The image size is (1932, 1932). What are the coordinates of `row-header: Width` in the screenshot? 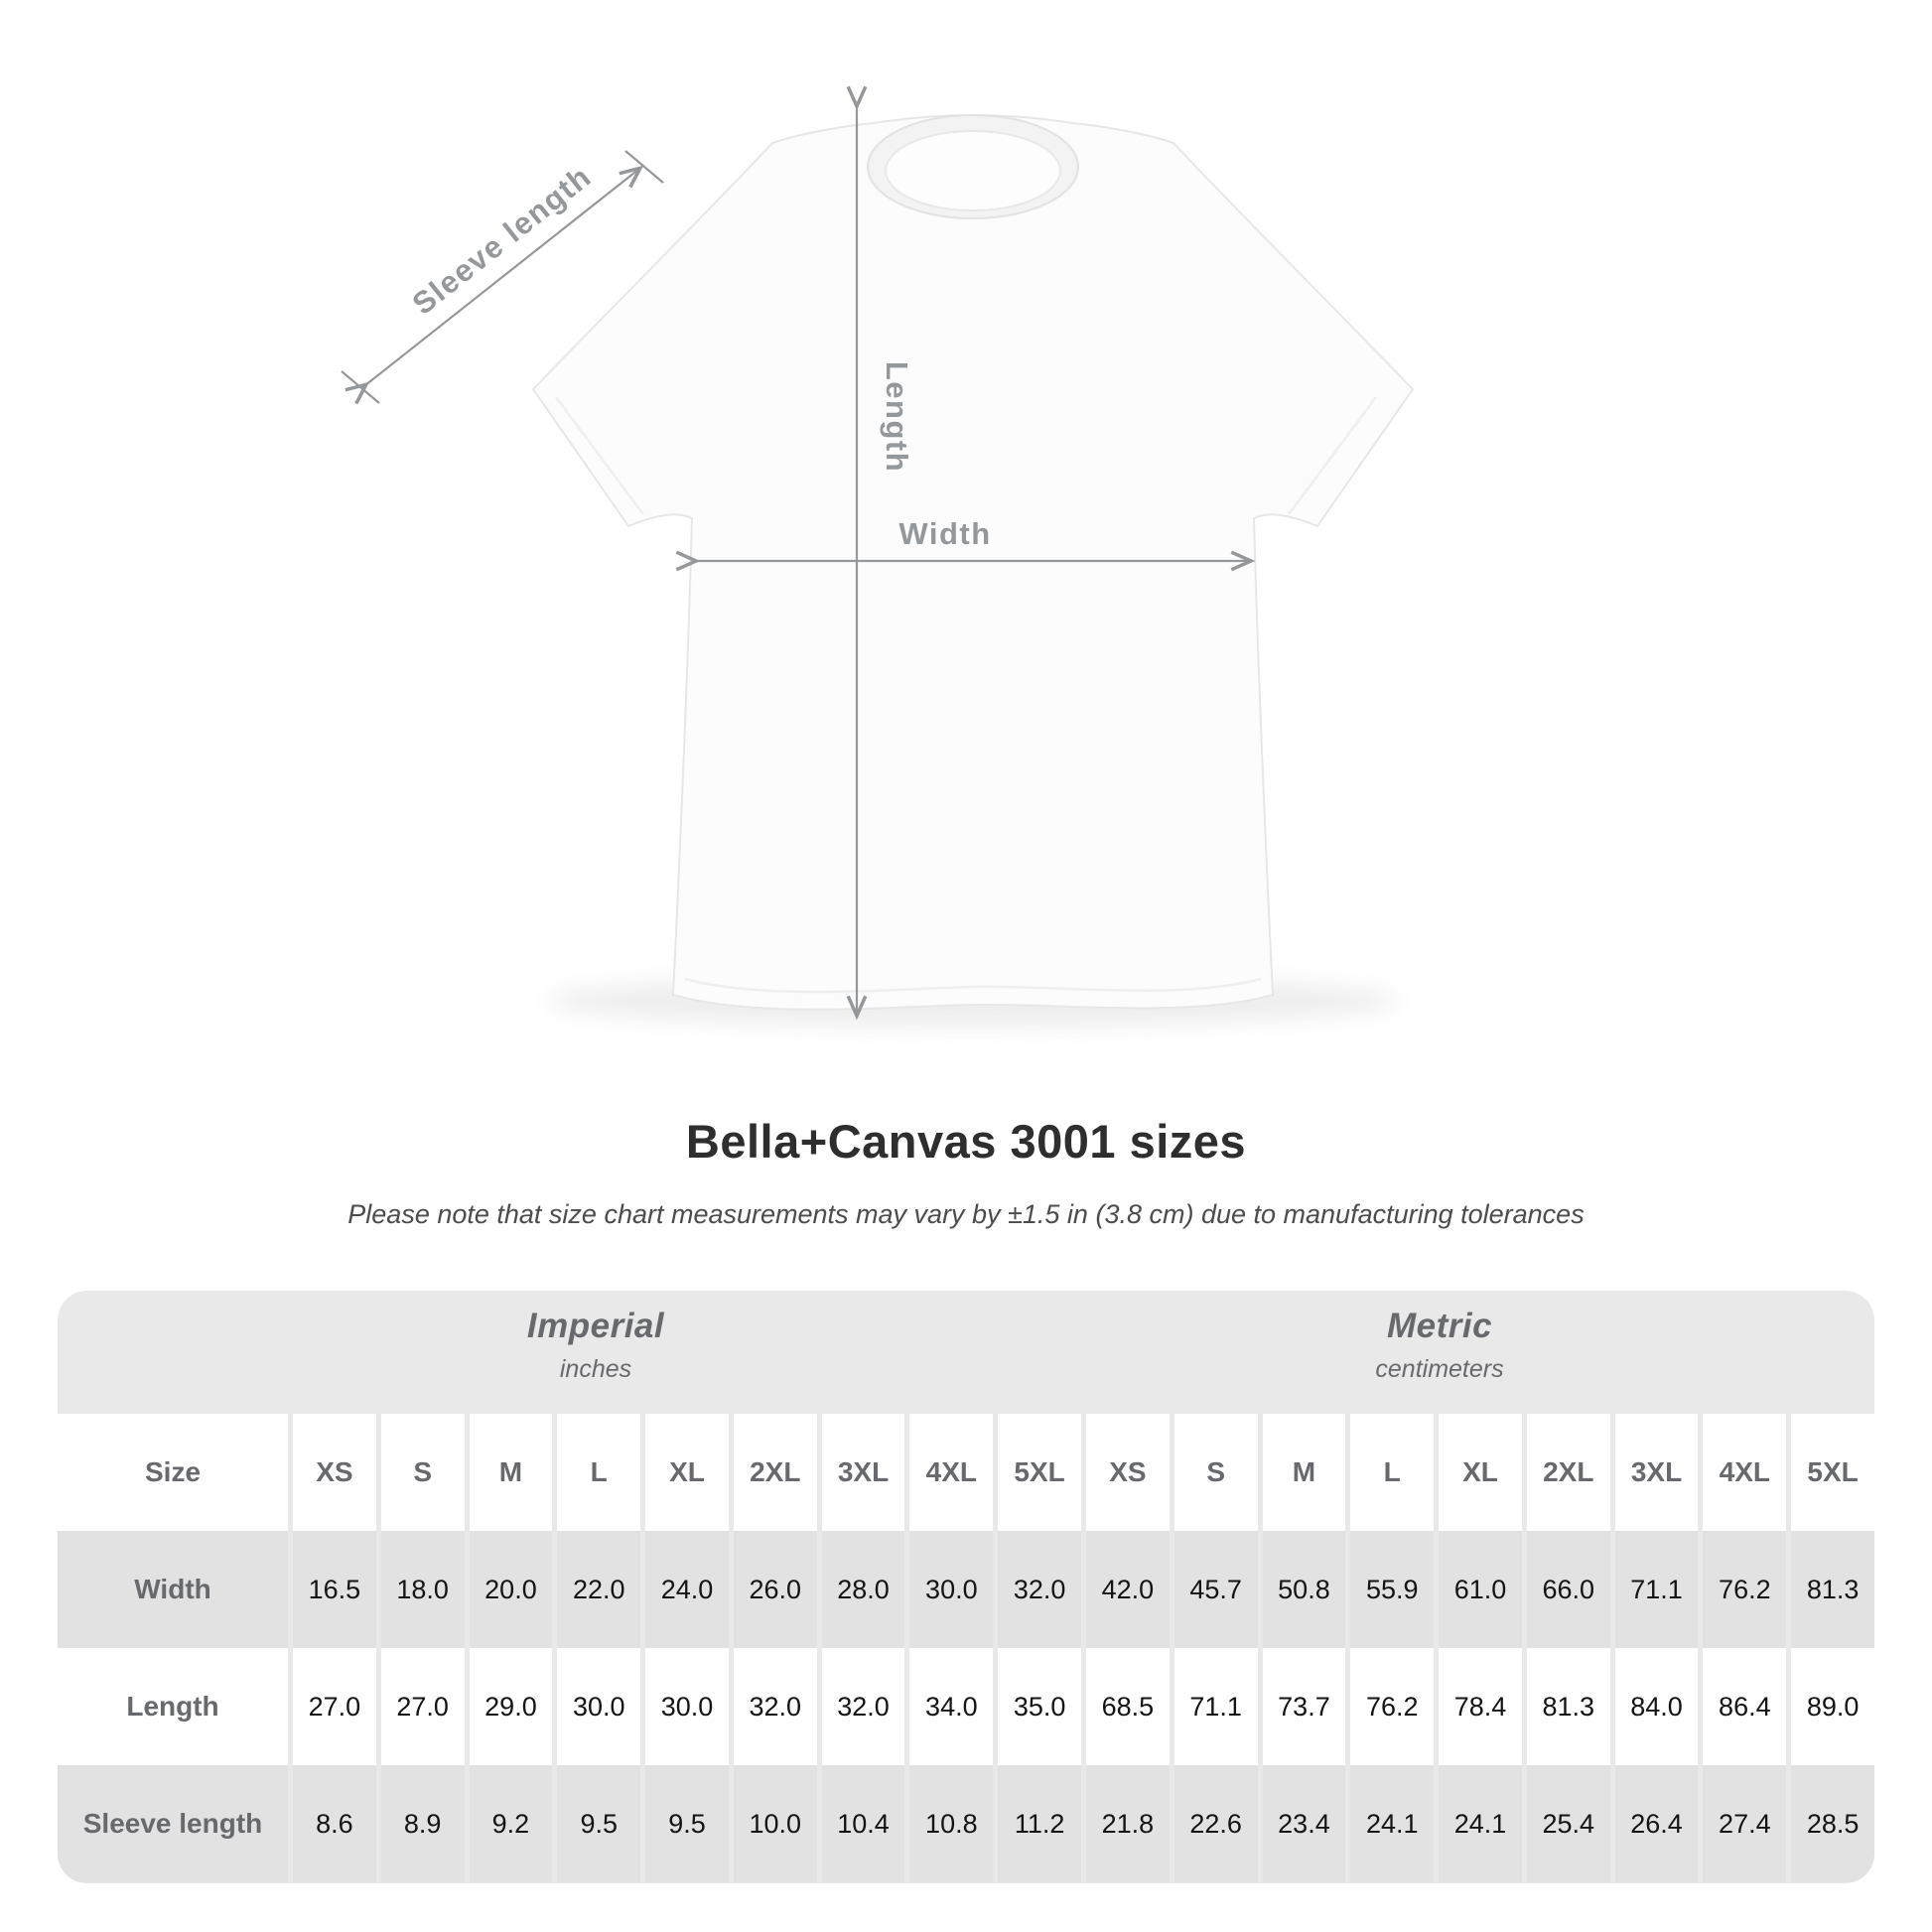 It's located at (173, 1589).